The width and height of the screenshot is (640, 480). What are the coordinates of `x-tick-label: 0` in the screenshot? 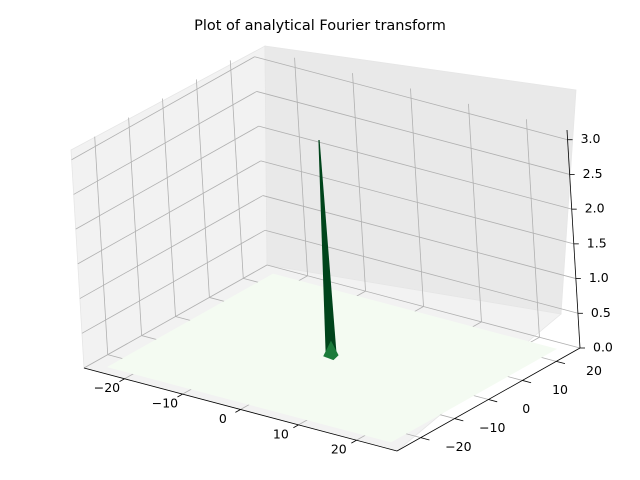 It's located at (223, 418).